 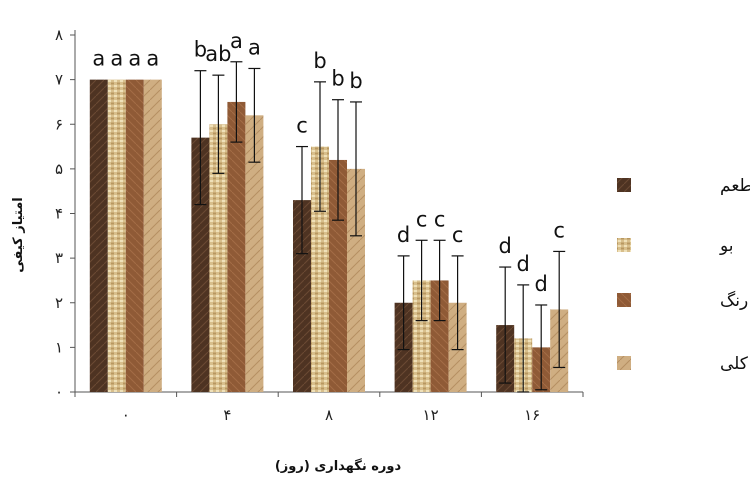 I want to click on significance-letter: ab, so click(x=218, y=54).